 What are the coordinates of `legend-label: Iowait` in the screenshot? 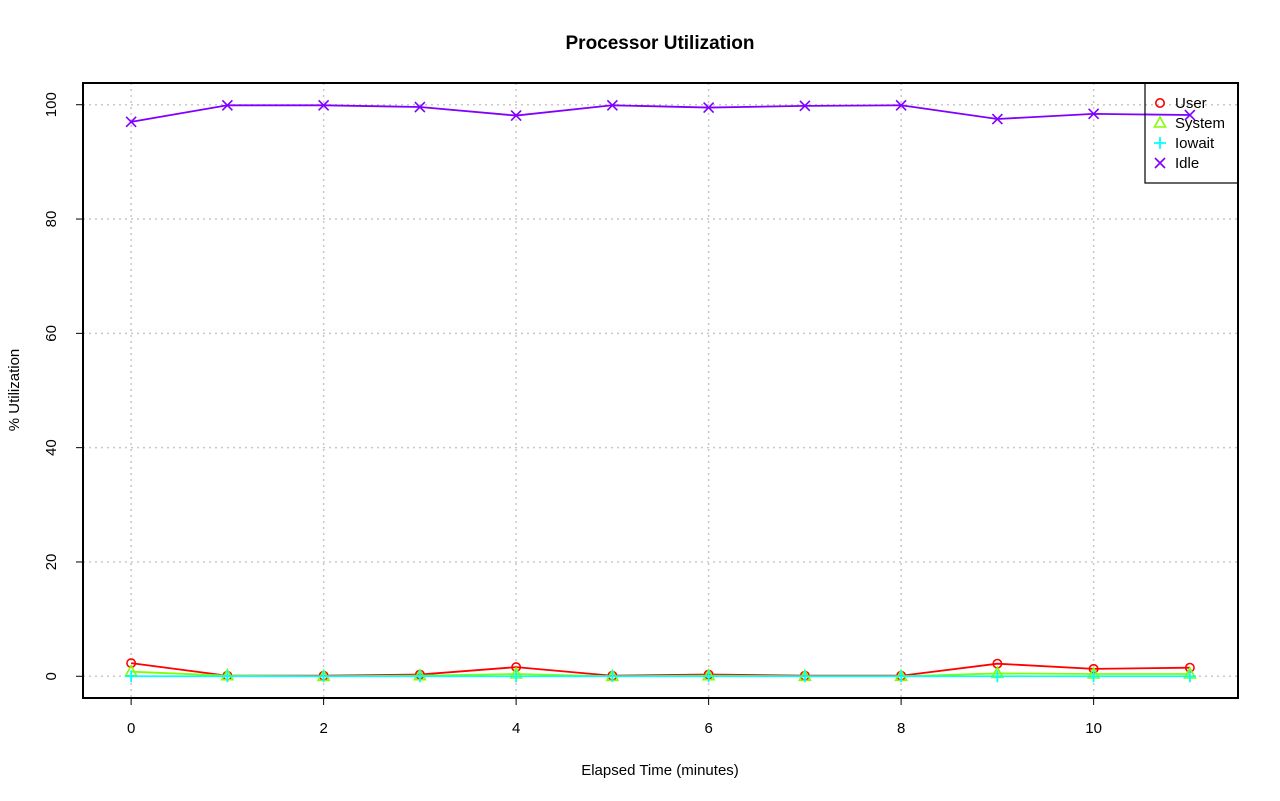 It's located at (1195, 143).